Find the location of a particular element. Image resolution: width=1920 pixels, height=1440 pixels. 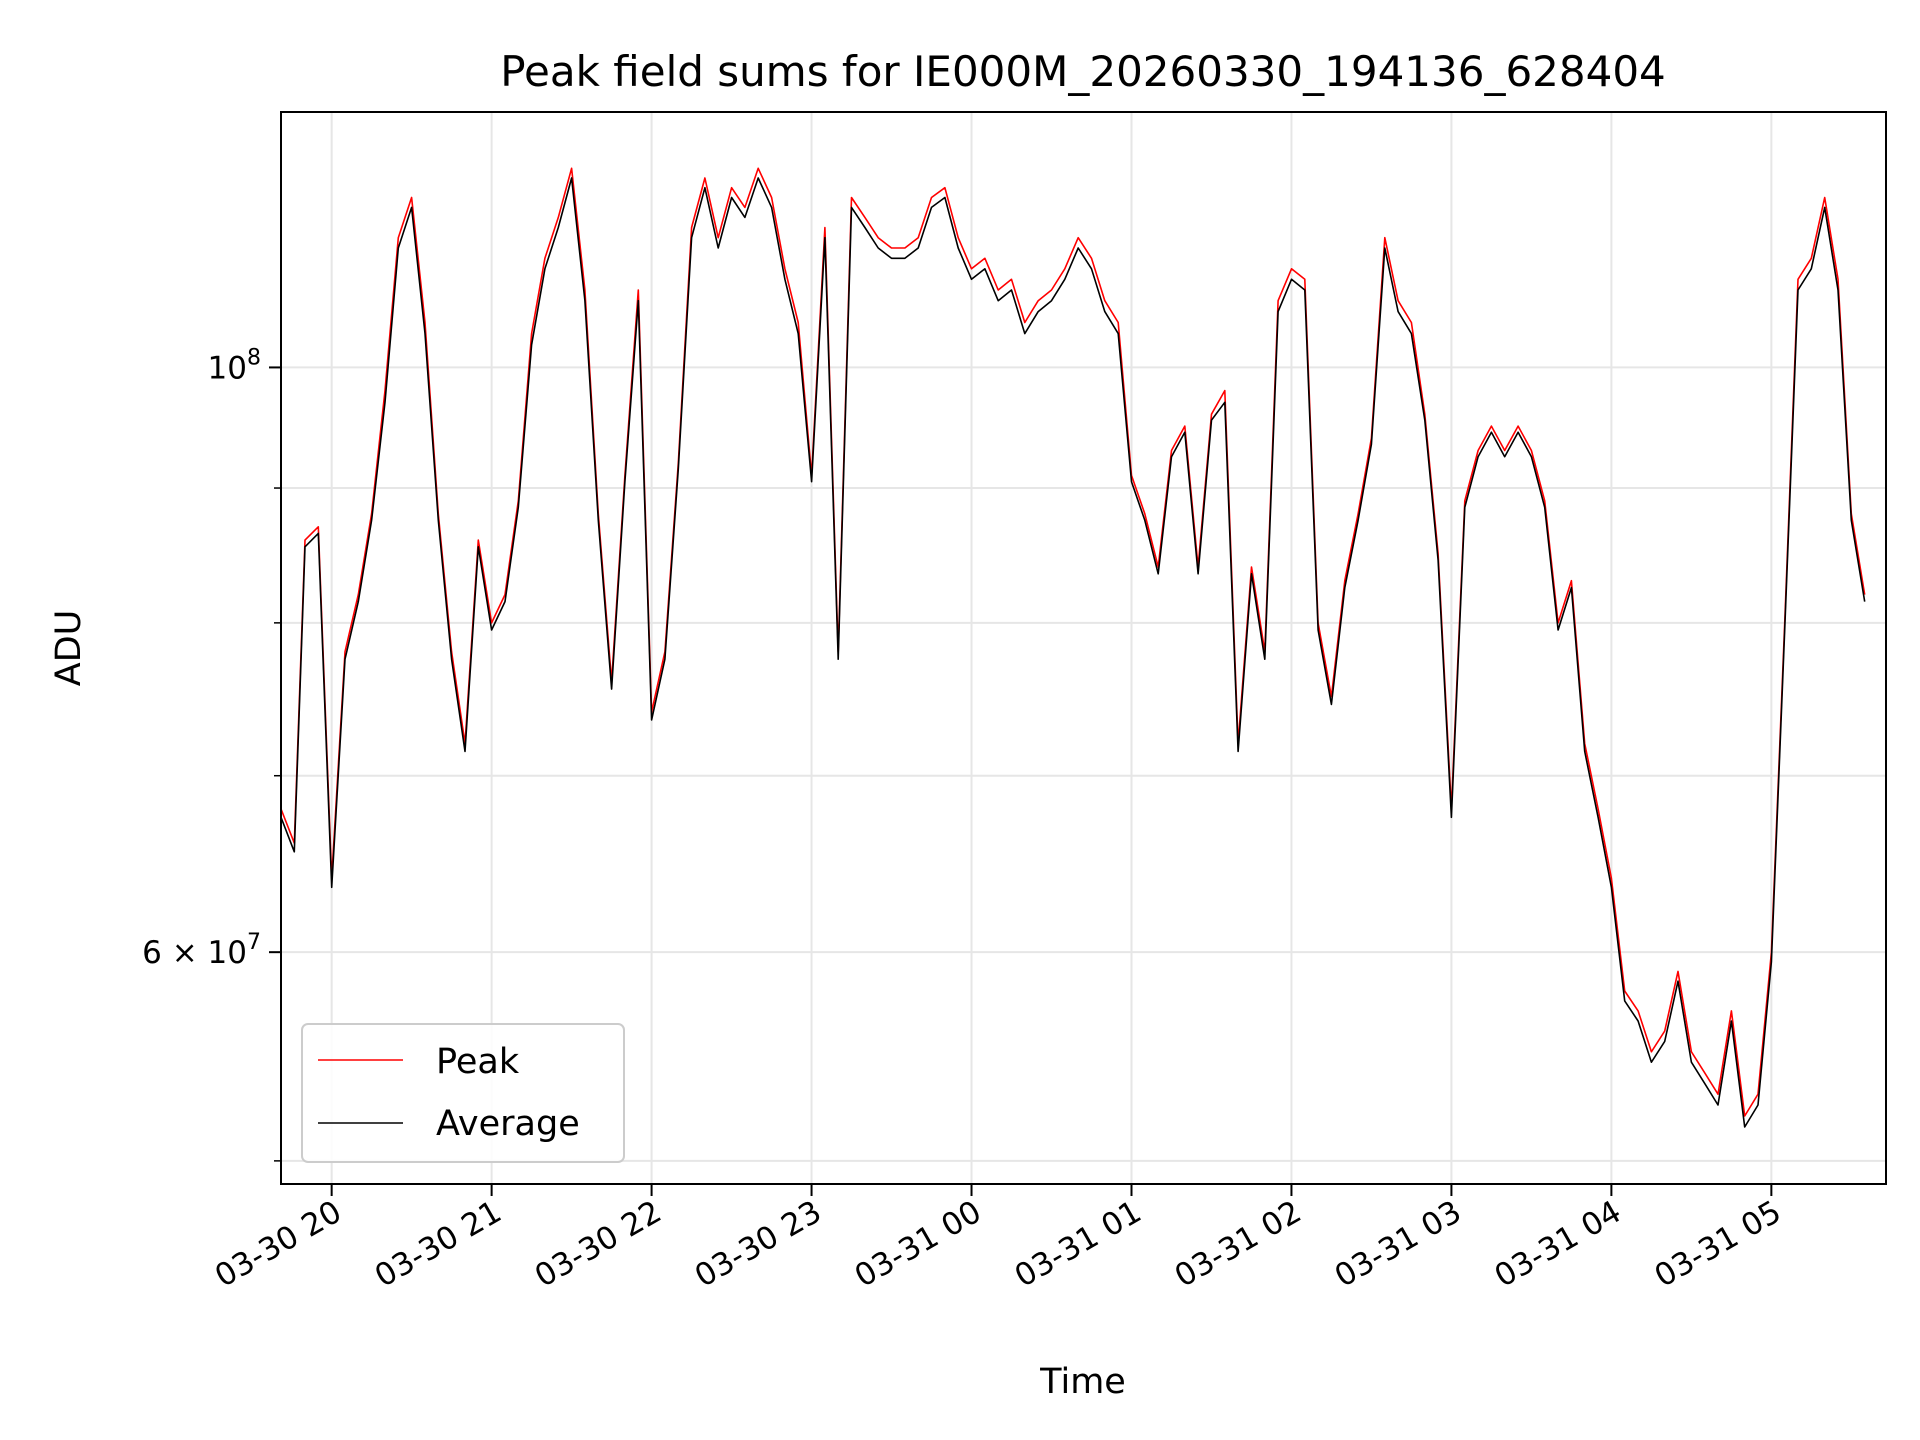

legend-box is located at coordinates (463, 1093).